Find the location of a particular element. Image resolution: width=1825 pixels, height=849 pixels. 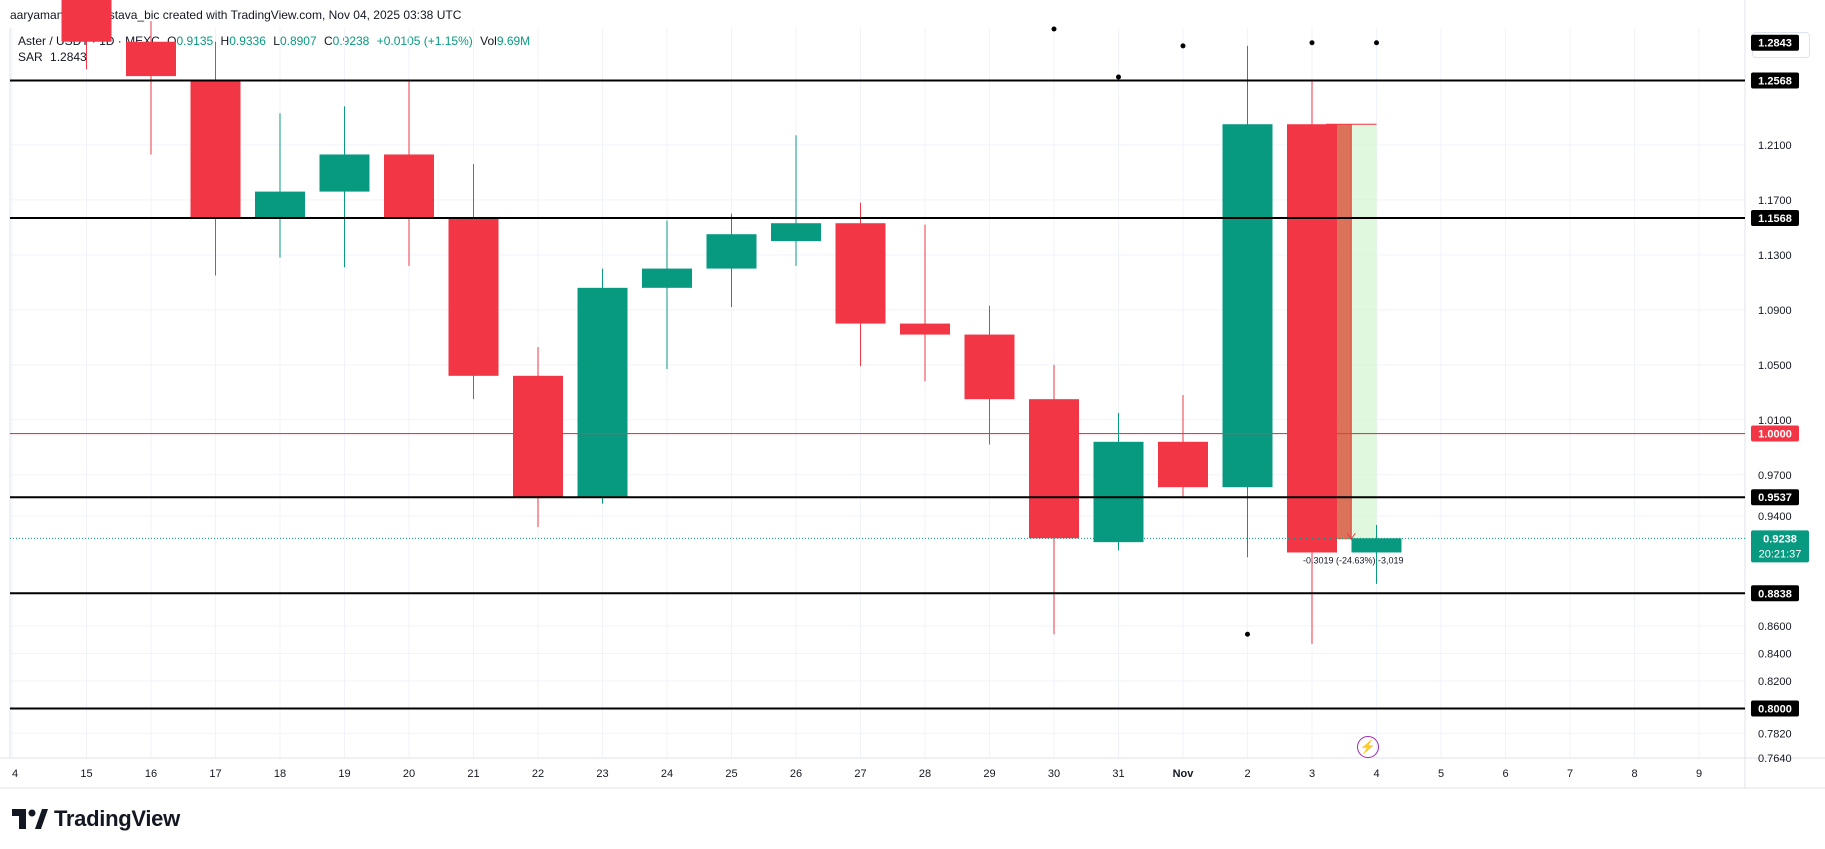

level-price-label: 0.8838 is located at coordinates (1775, 594).